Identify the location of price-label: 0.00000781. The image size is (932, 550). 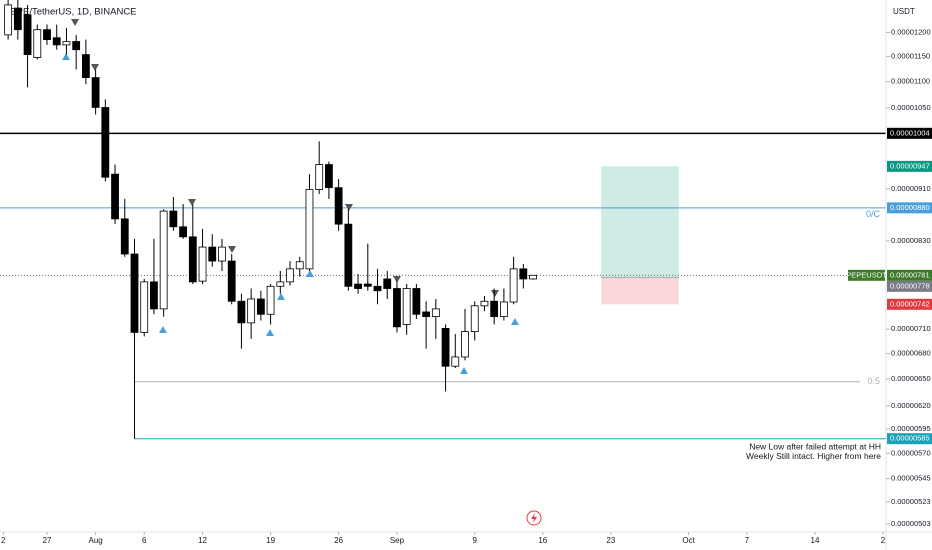
(910, 274).